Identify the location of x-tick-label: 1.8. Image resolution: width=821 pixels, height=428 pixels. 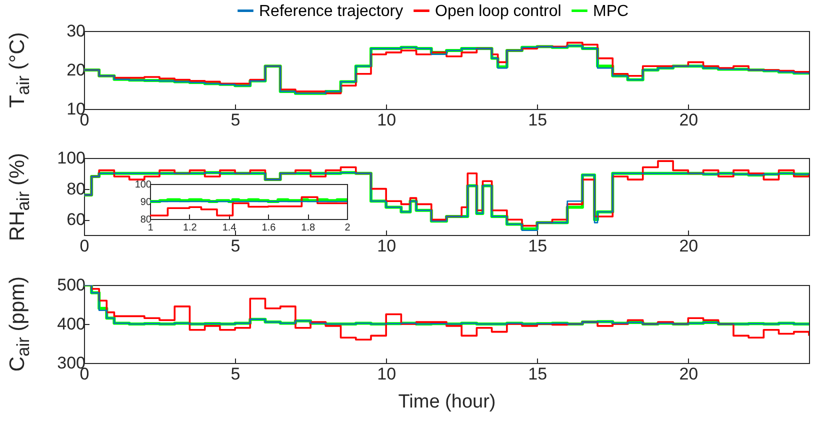
(308, 228).